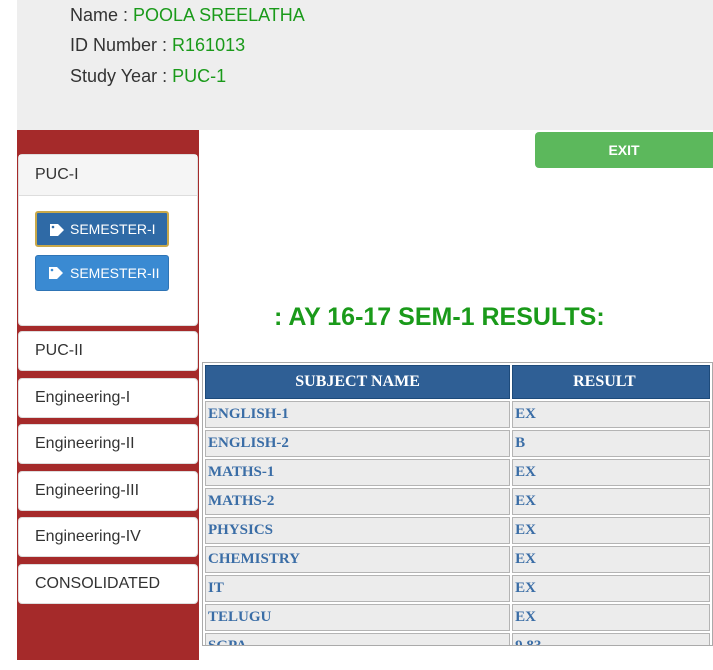  I want to click on year-label: Study Year :, so click(121, 76).